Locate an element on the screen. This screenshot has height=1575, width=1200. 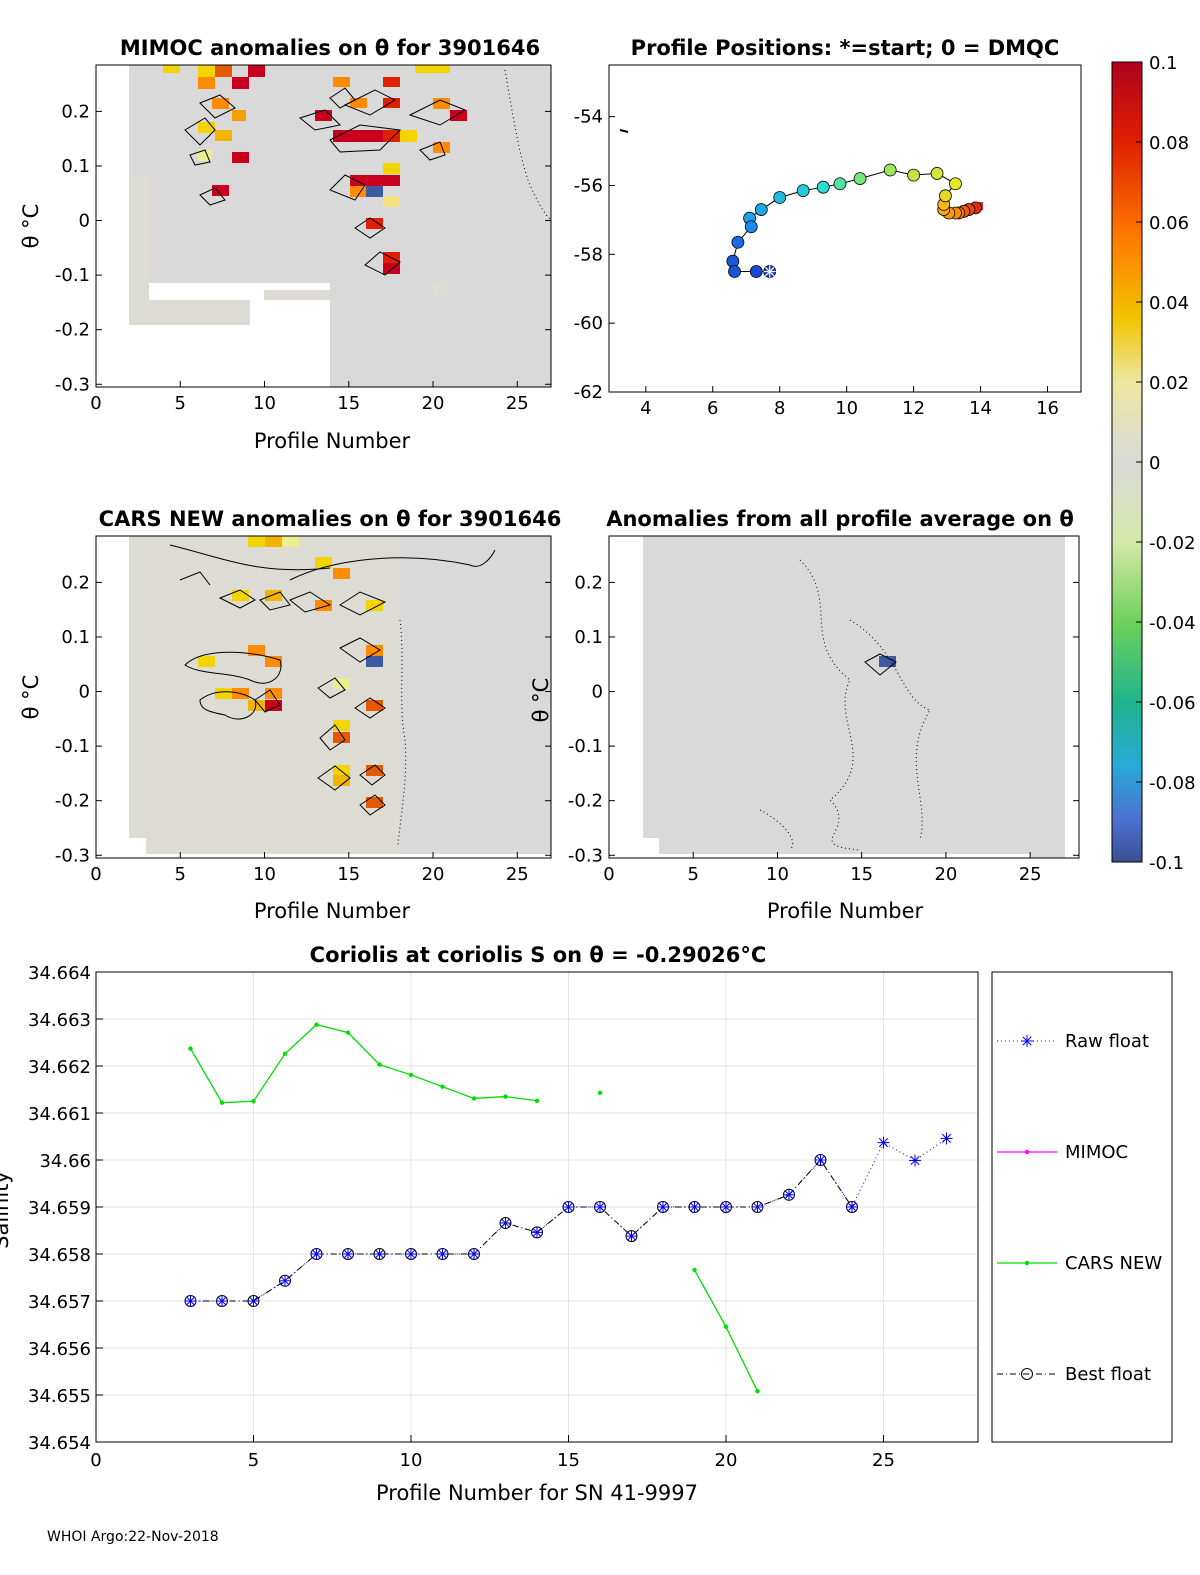
x-tick-label: 15 is located at coordinates (568, 1460).